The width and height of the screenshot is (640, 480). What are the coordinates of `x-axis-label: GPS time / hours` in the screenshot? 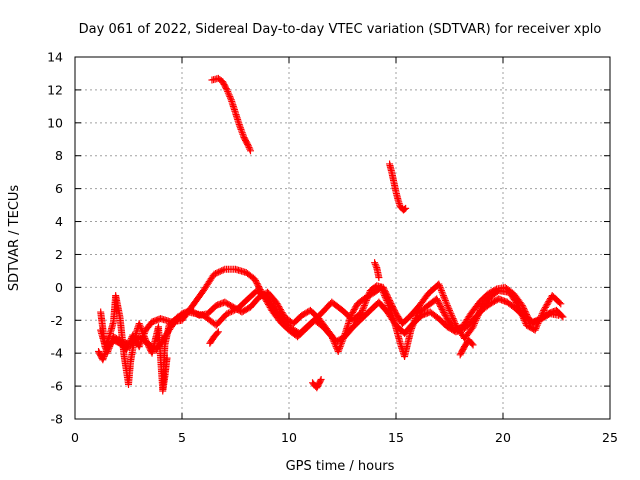 It's located at (340, 466).